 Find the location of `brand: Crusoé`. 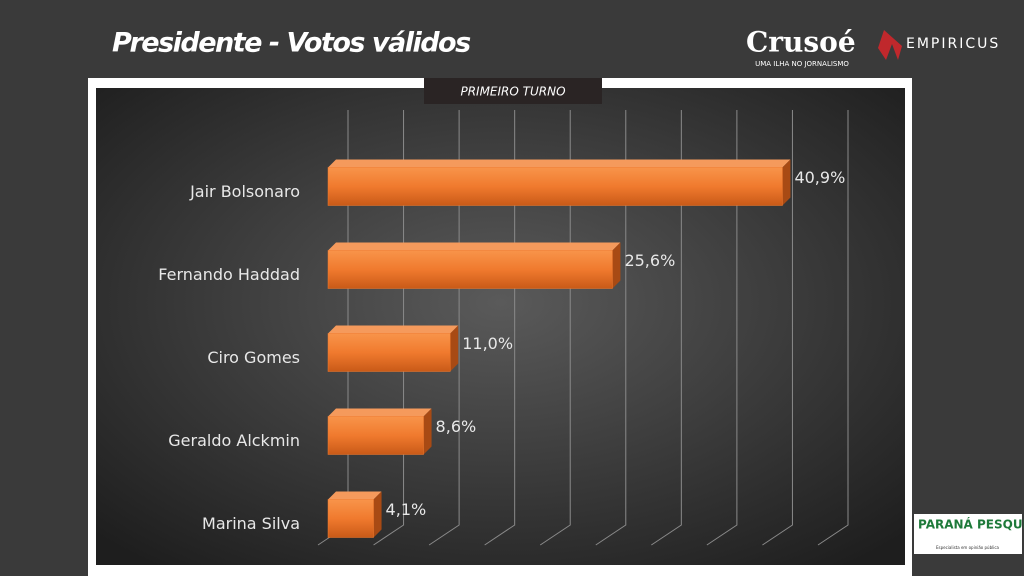

brand: Crusoé is located at coordinates (801, 42).